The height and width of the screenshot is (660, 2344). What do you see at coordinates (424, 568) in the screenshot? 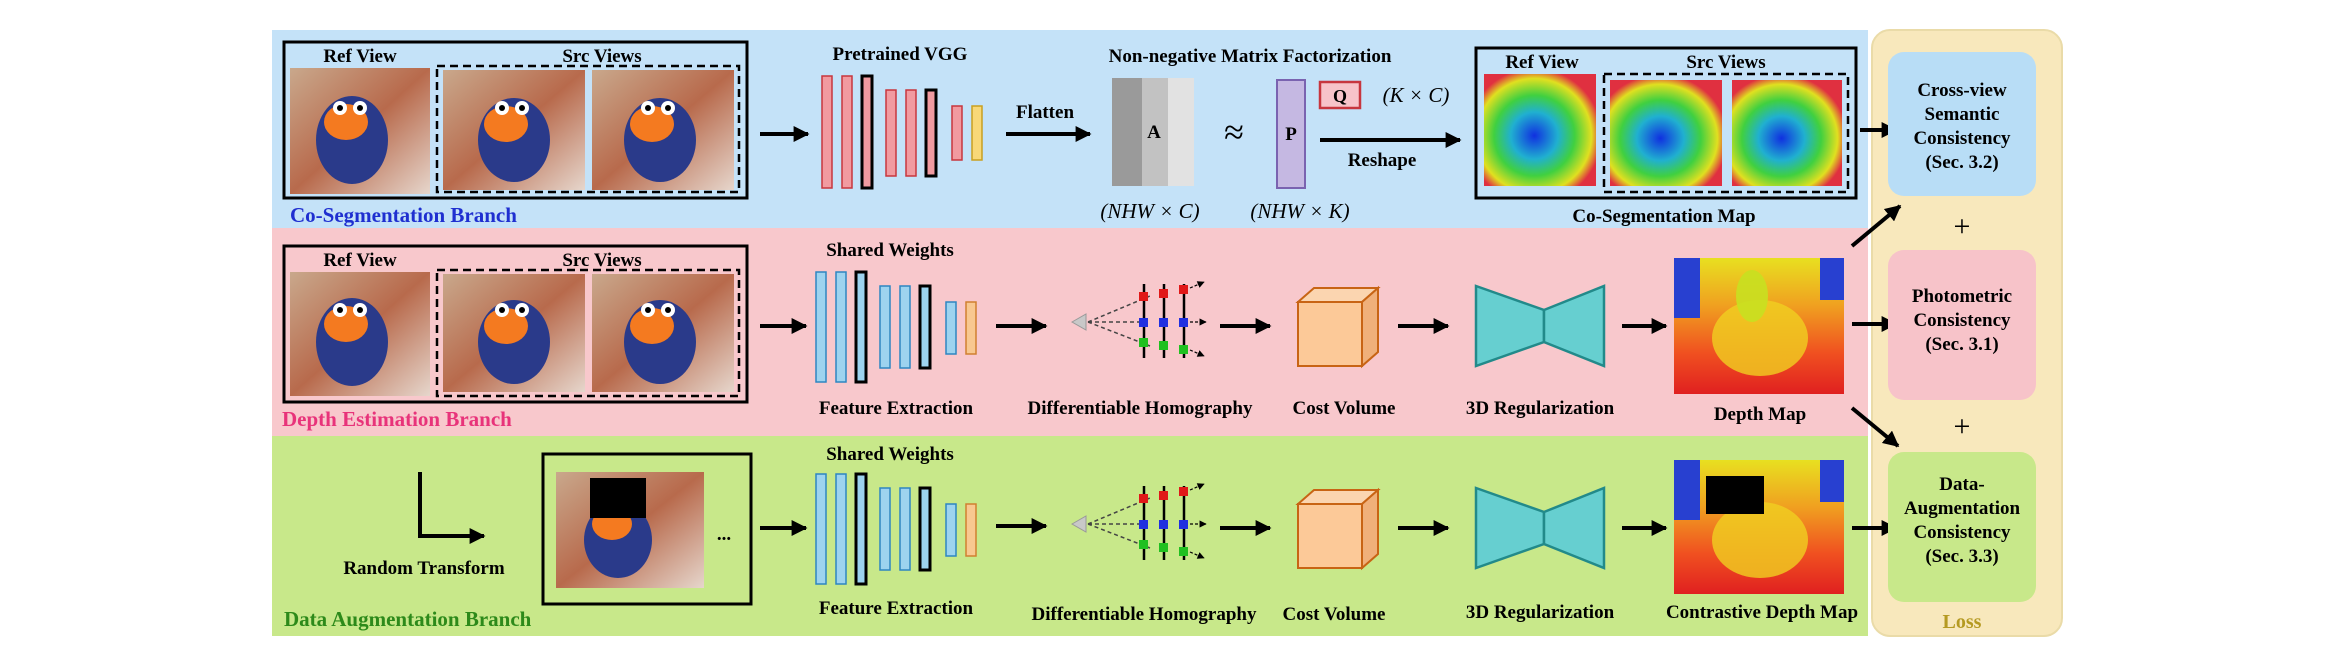
I see `random-transform-label: Random Transform` at bounding box center [424, 568].